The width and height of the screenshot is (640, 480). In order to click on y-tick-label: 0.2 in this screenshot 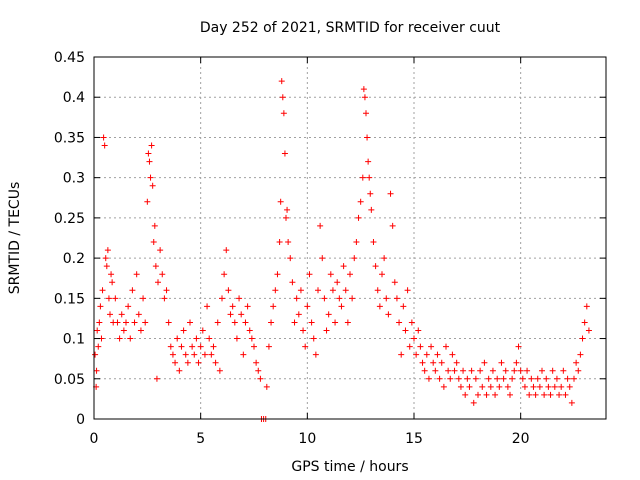, I will do `click(74, 259)`.